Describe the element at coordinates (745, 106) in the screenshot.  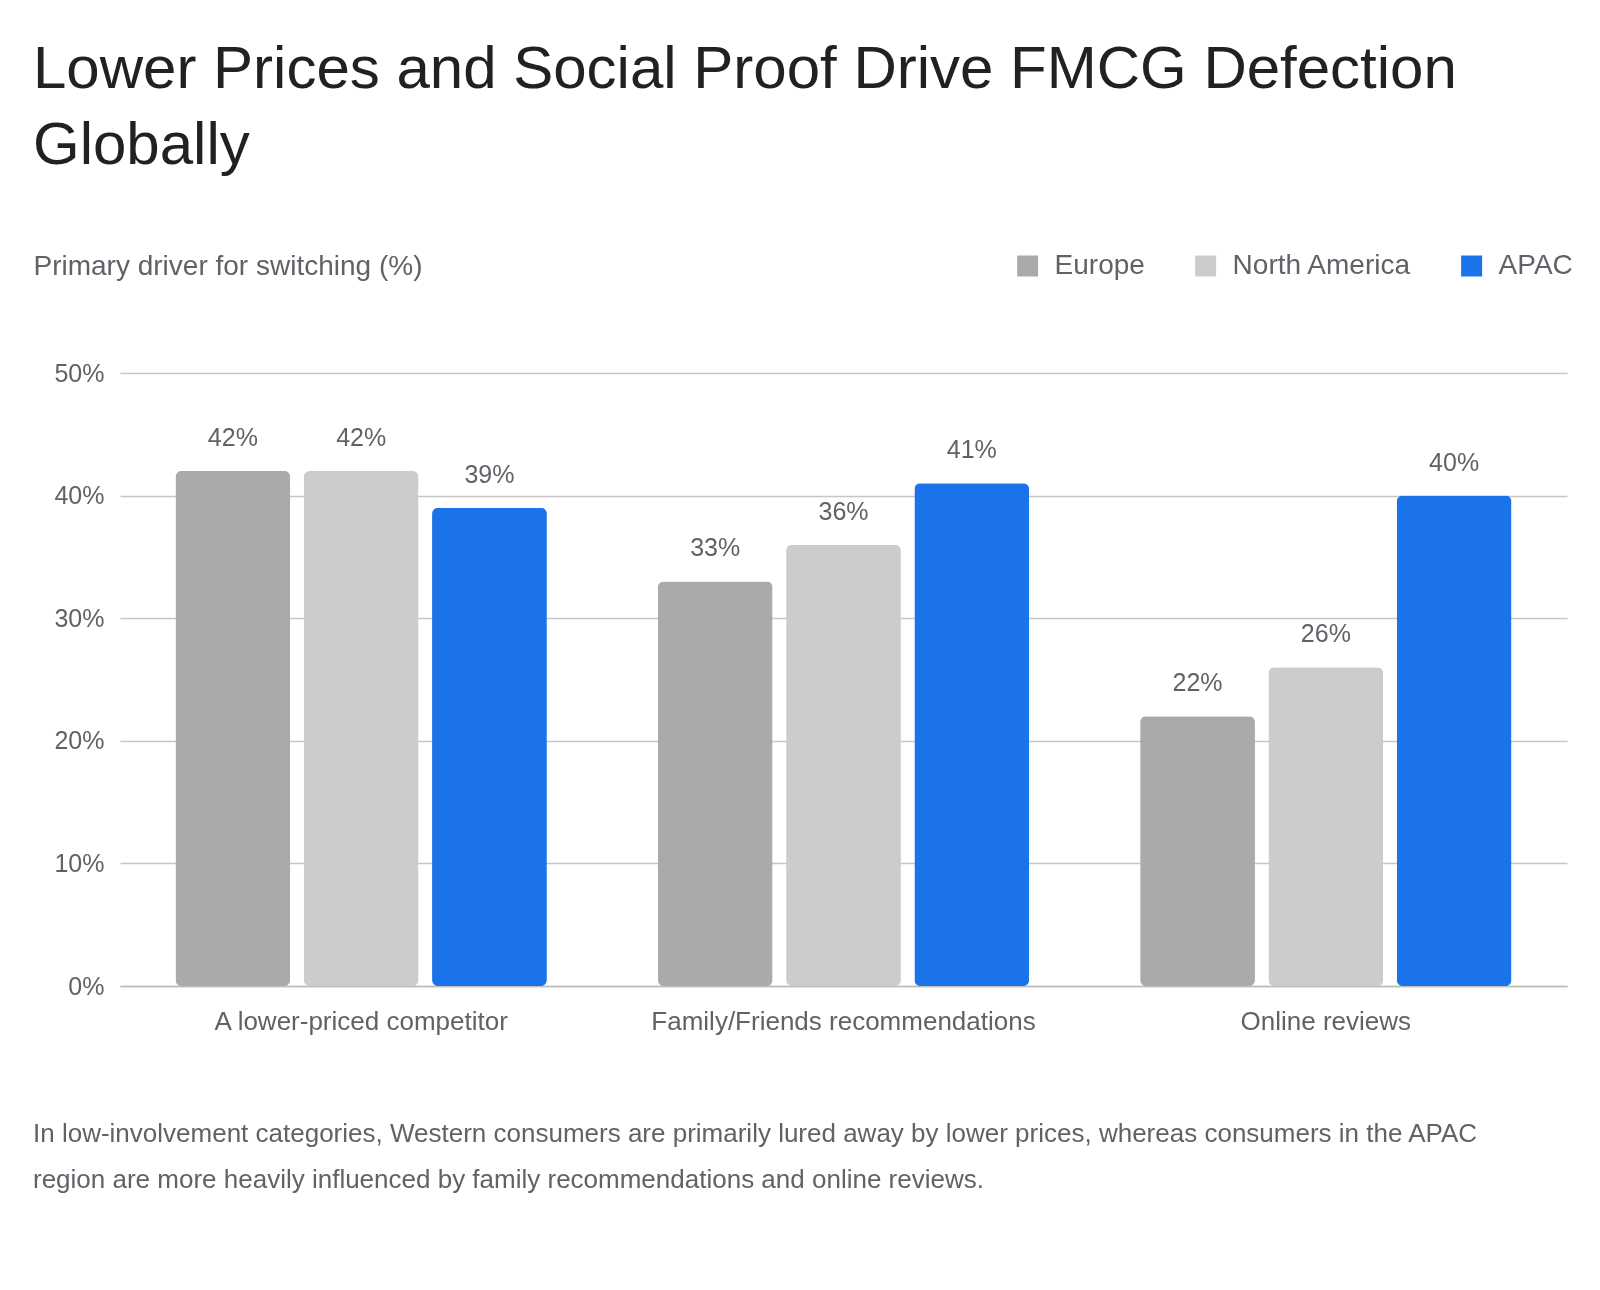
I see `chart-title: Lower Prices and Social Proof Drive FMCG Defection Globally` at that location.